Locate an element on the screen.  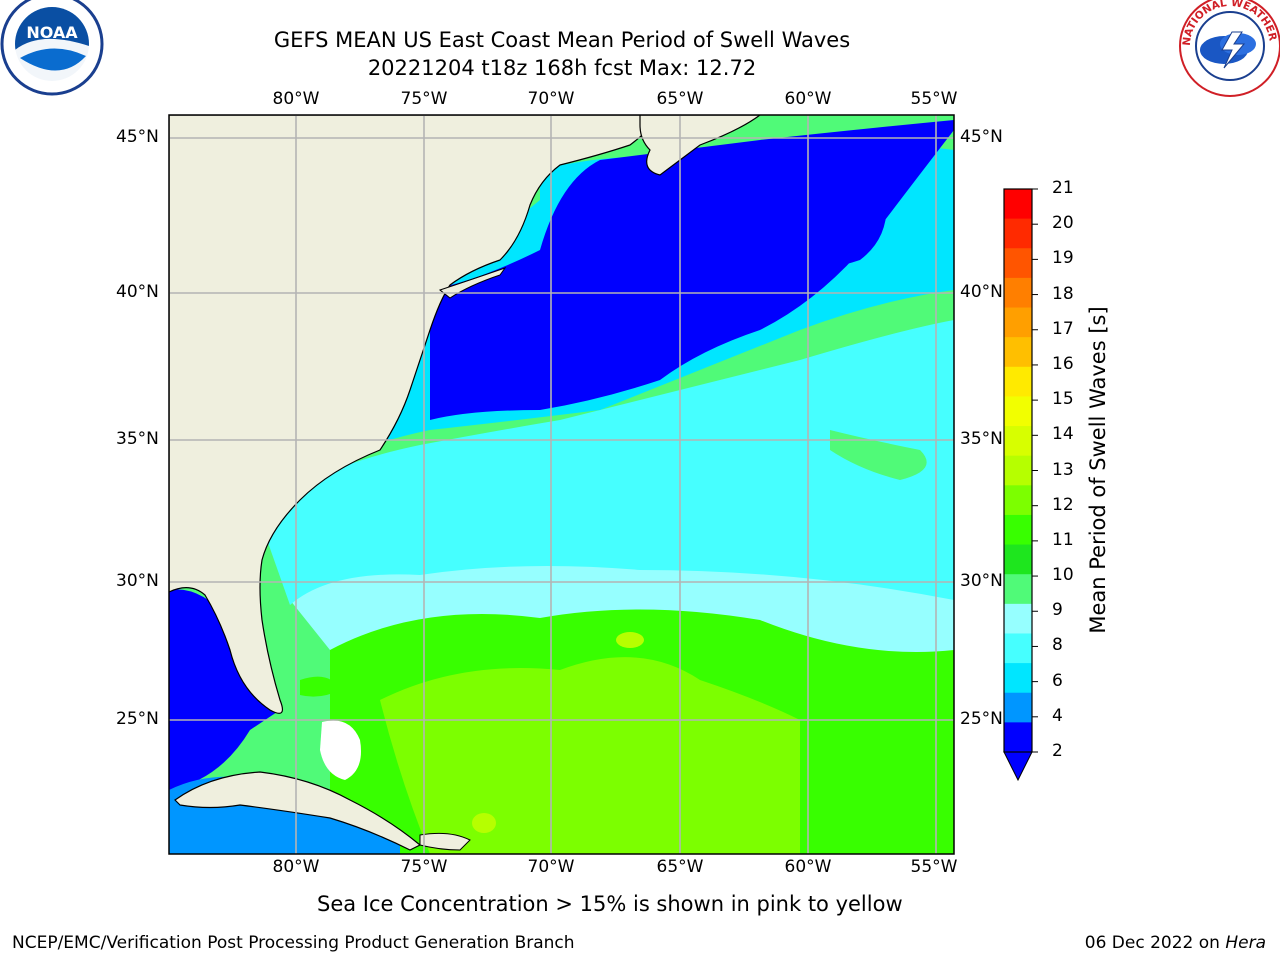
lat-label-right: 40°N is located at coordinates (981, 292).